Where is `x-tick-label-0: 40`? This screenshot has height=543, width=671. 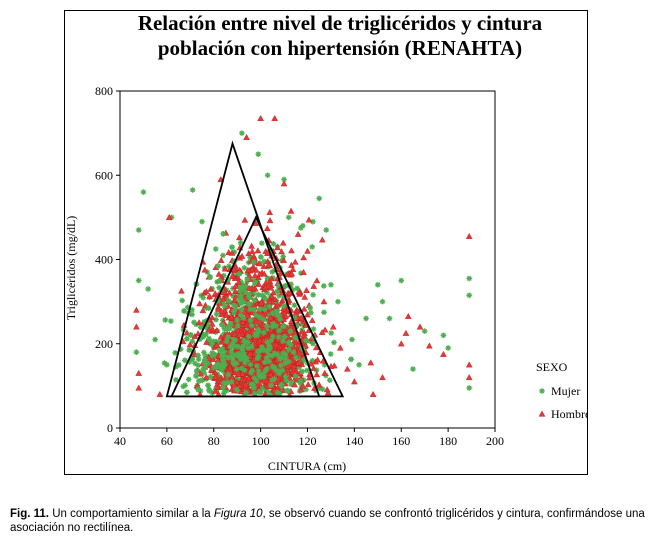
x-tick-label-0: 40 is located at coordinates (120, 441).